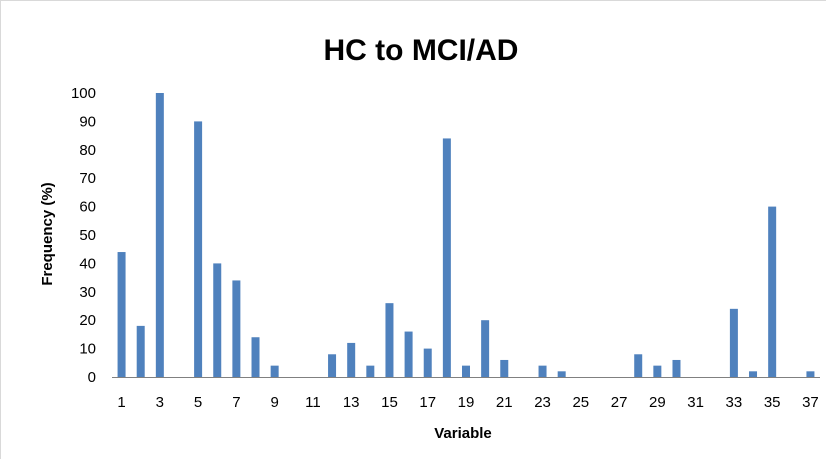 The image size is (826, 459). I want to click on y-tick-label: 70, so click(87, 178).